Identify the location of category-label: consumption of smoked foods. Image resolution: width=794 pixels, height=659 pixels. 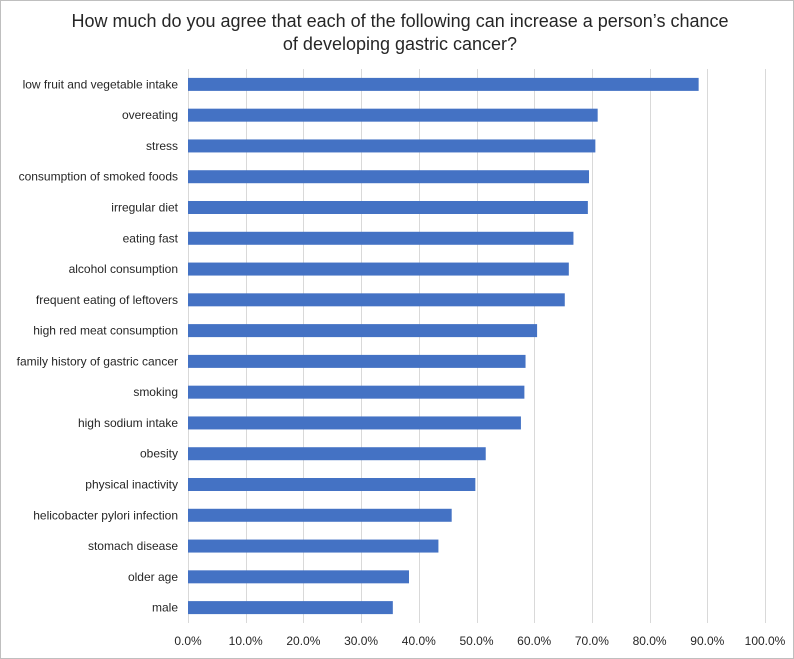
(98, 177).